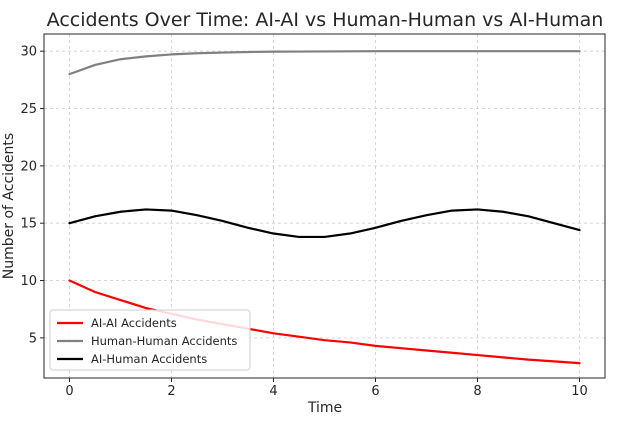 This screenshot has width=628, height=424. Describe the element at coordinates (164, 341) in the screenshot. I see `legend-label-human-human-accidents: Human-Human Accidents` at that location.